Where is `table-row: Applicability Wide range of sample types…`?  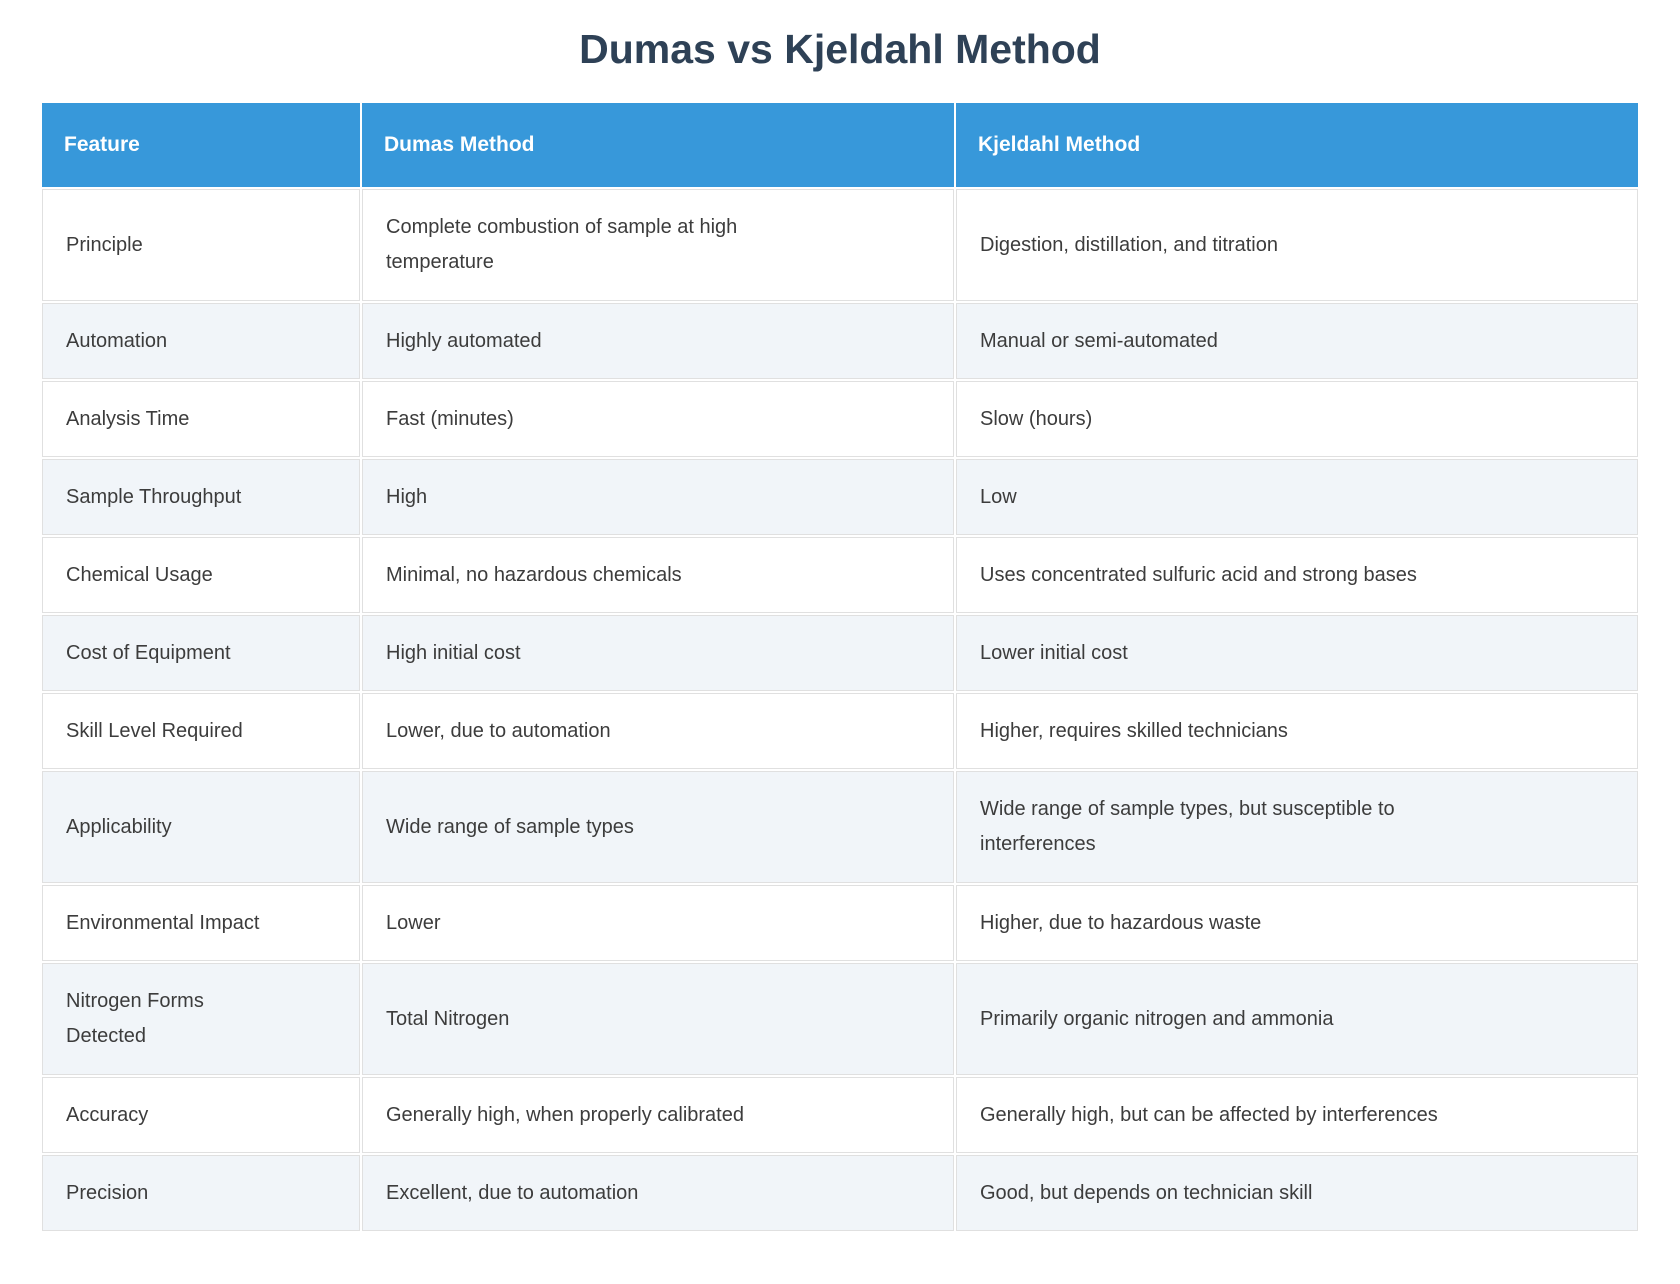 table-row: Applicability Wide range of sample types… is located at coordinates (840, 827).